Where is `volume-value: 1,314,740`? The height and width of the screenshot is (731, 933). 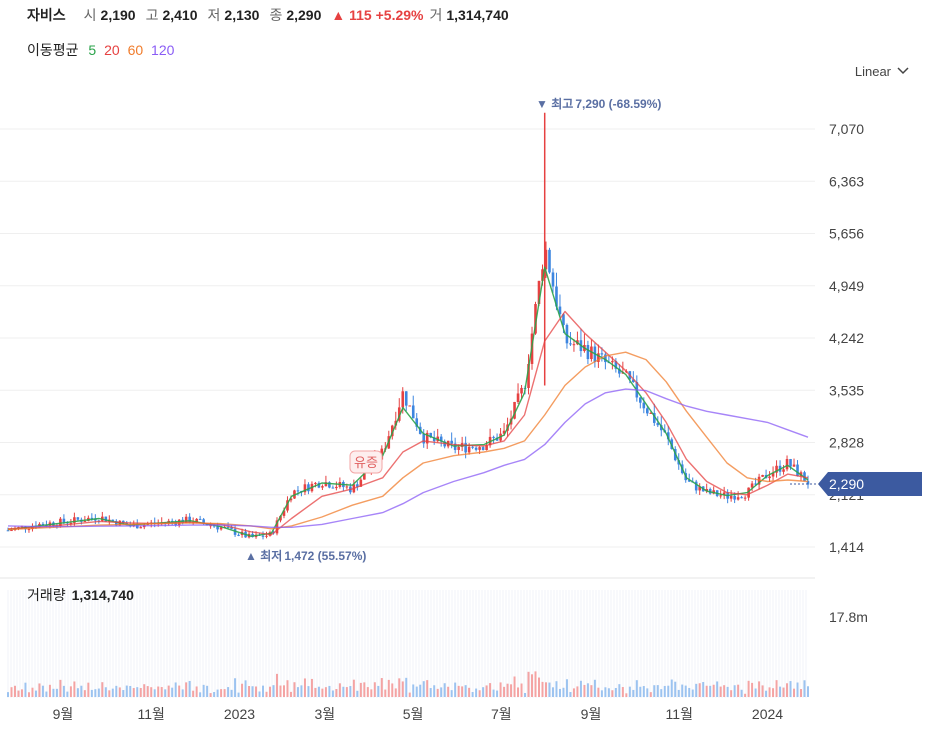 volume-value: 1,314,740 is located at coordinates (477, 15).